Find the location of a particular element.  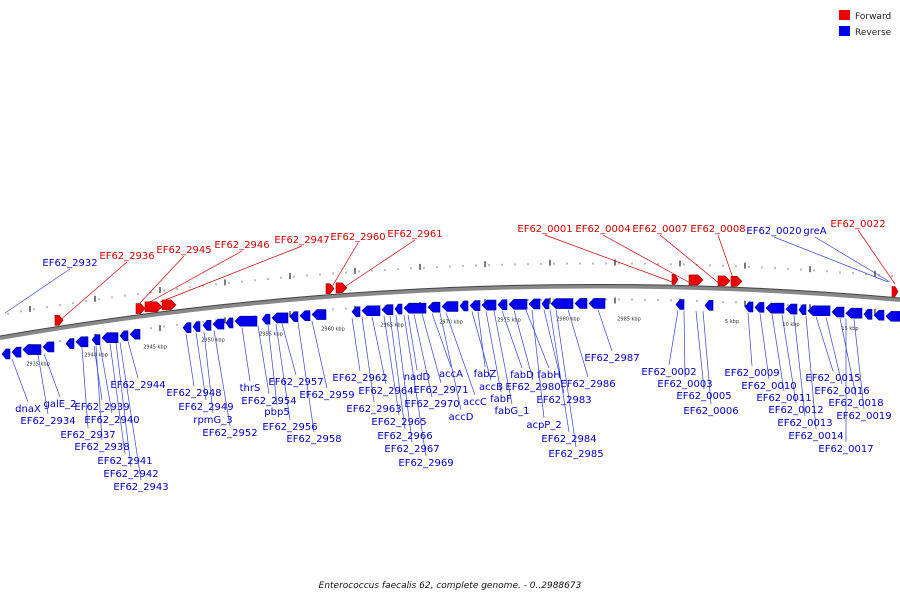

genome-backbone is located at coordinates (450, 312).